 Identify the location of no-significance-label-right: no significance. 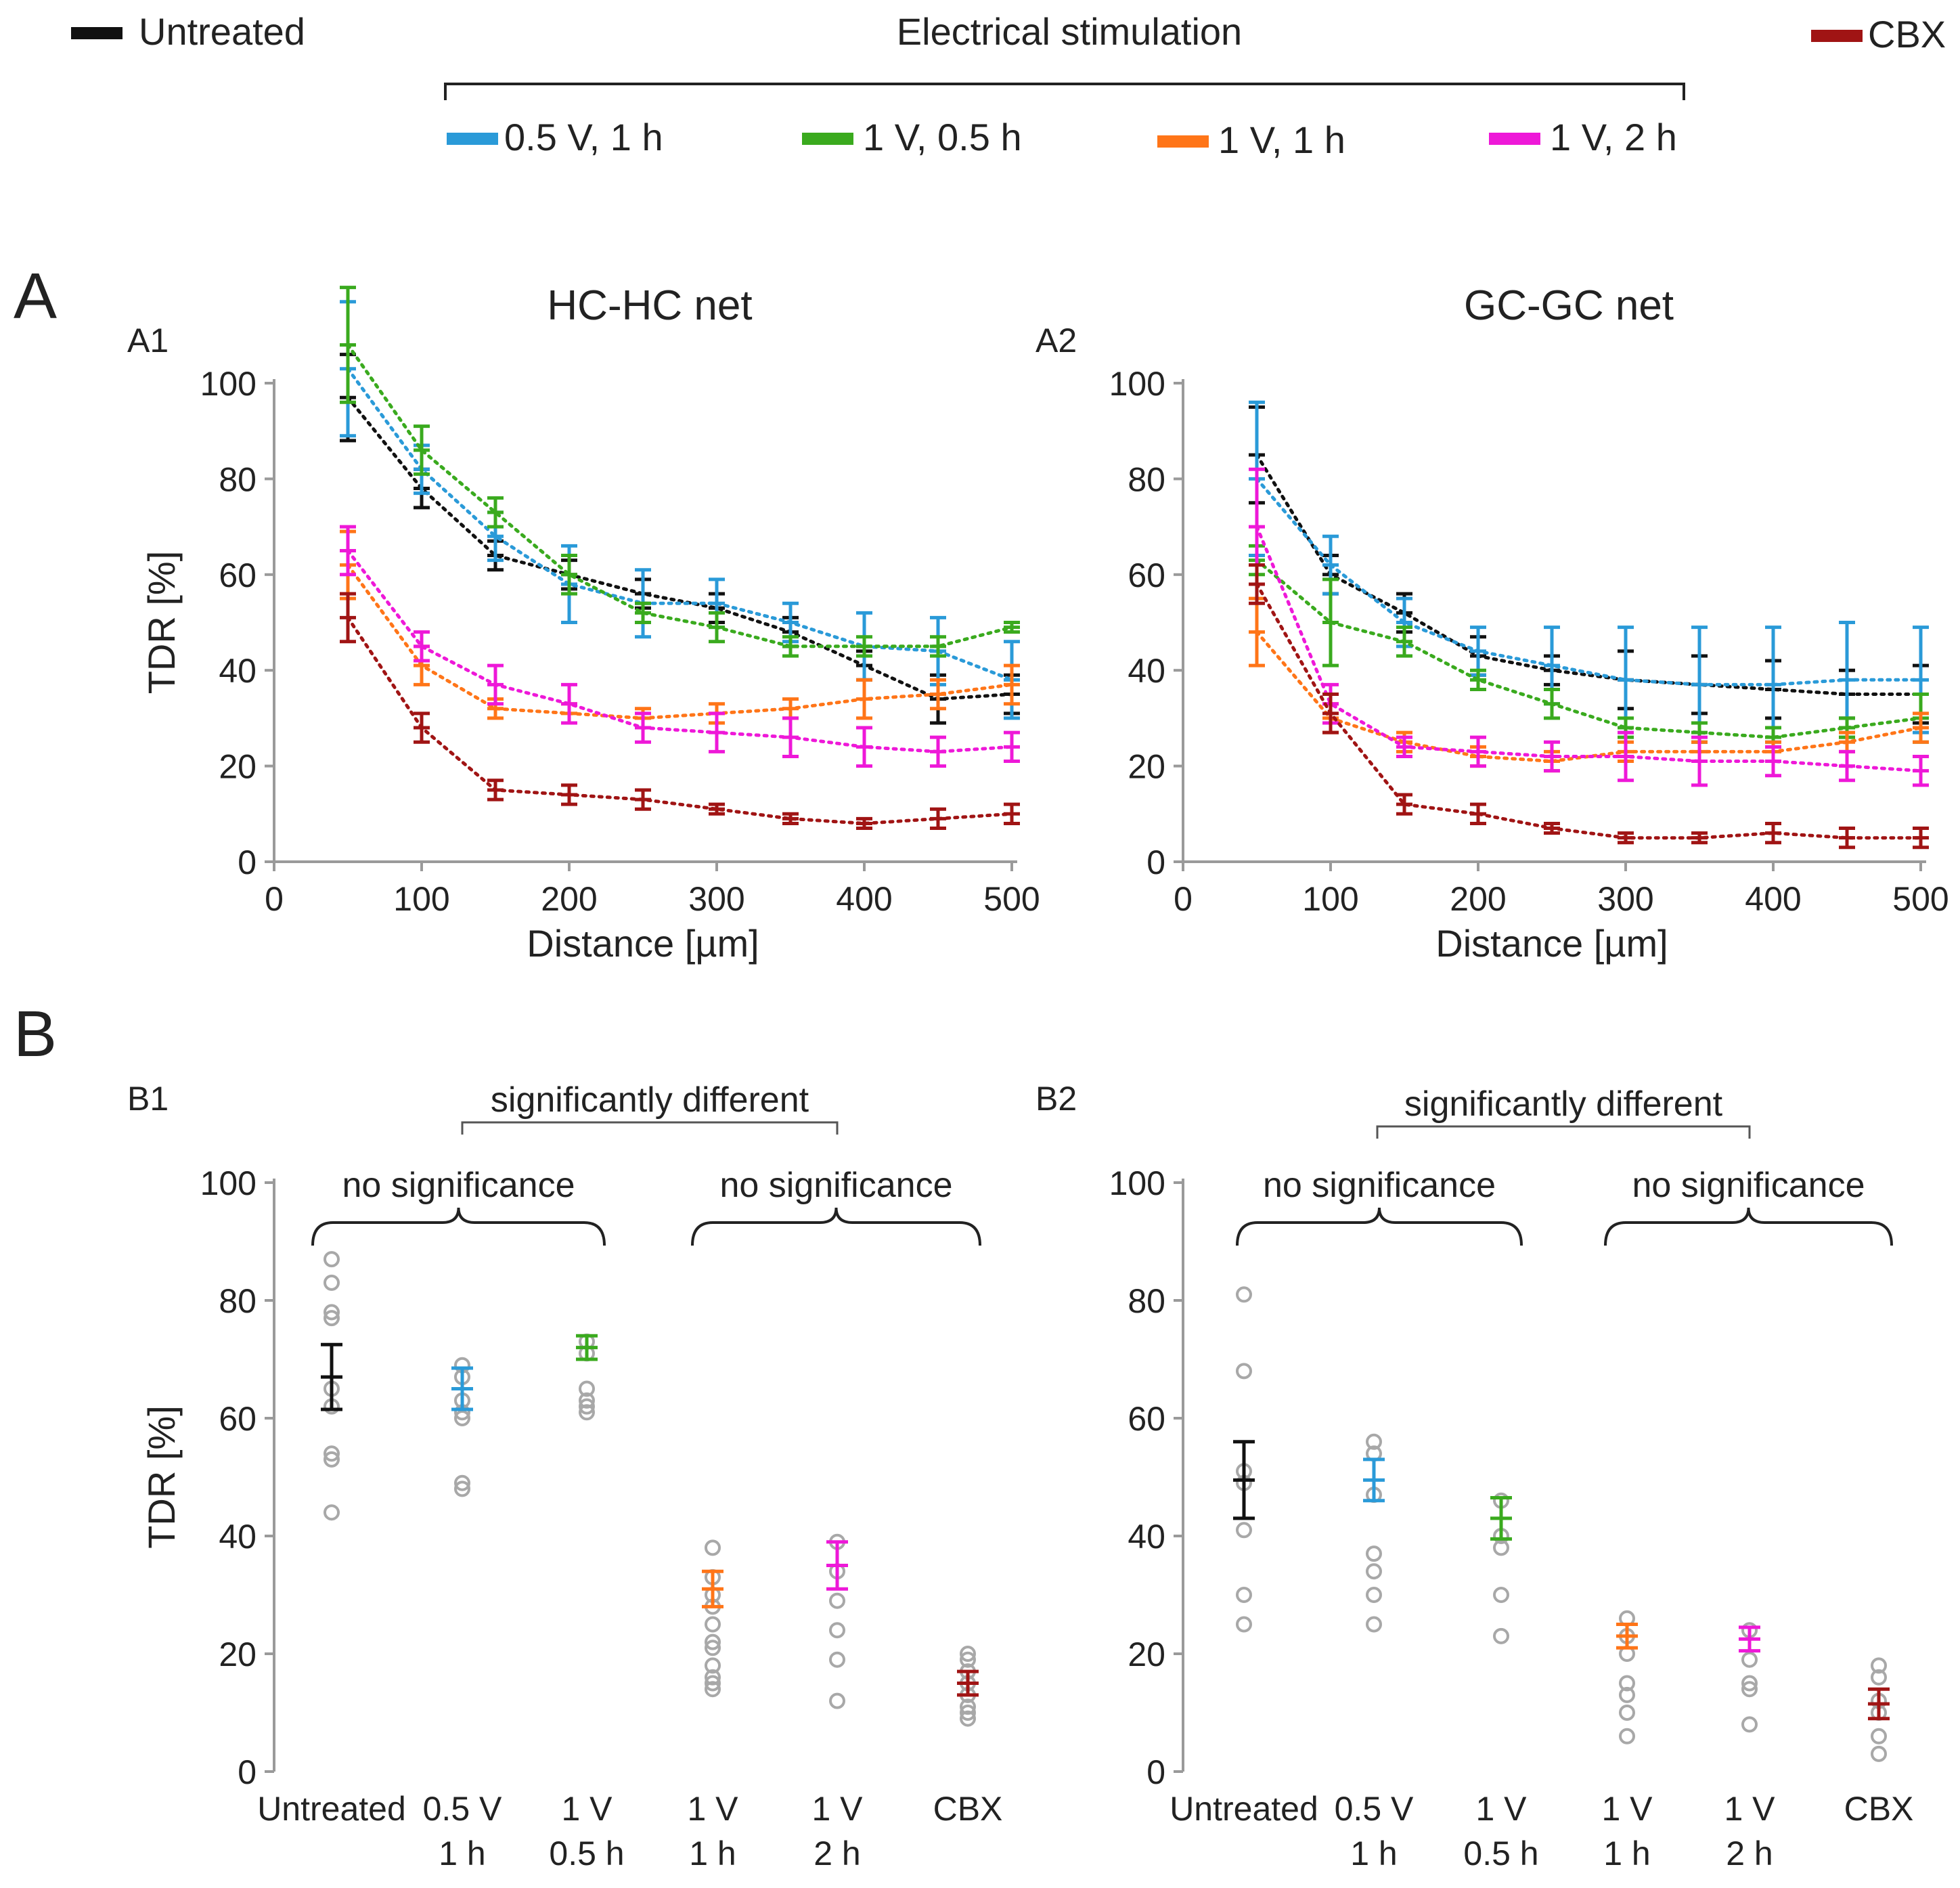
(836, 1185).